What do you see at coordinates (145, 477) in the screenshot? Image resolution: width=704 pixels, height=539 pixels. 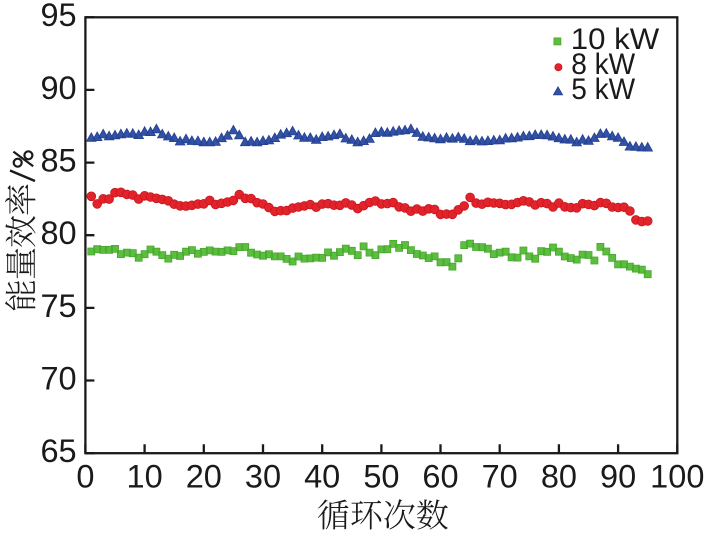 I see `svg-text: 10` at bounding box center [145, 477].